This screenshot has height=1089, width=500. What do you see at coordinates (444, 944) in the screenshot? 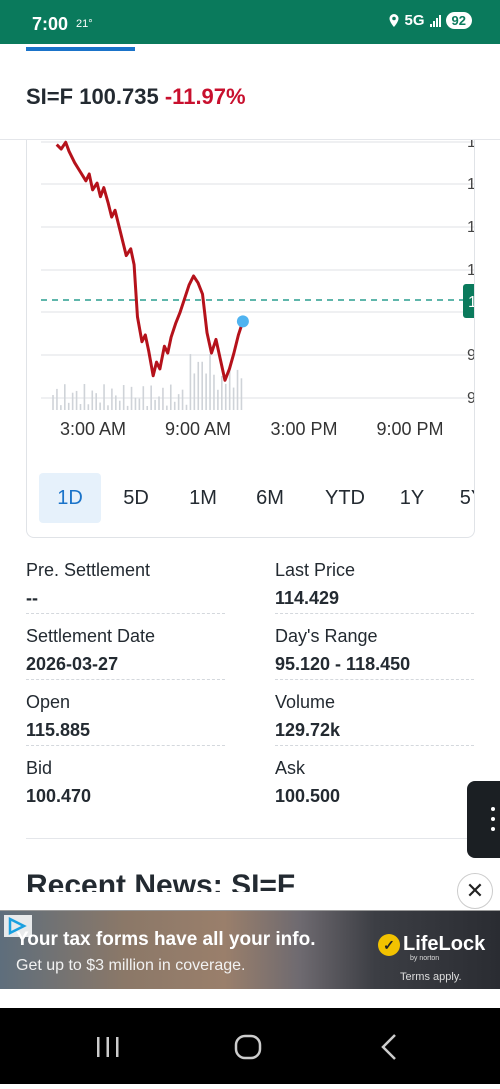
I see `ad-brand-name: LifeLock` at bounding box center [444, 944].